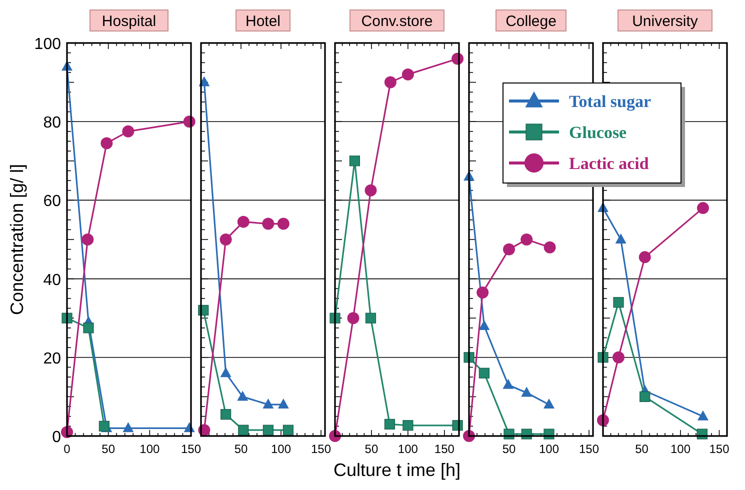  Describe the element at coordinates (397, 470) in the screenshot. I see `x-axis-title: Culture t ime [h]` at that location.